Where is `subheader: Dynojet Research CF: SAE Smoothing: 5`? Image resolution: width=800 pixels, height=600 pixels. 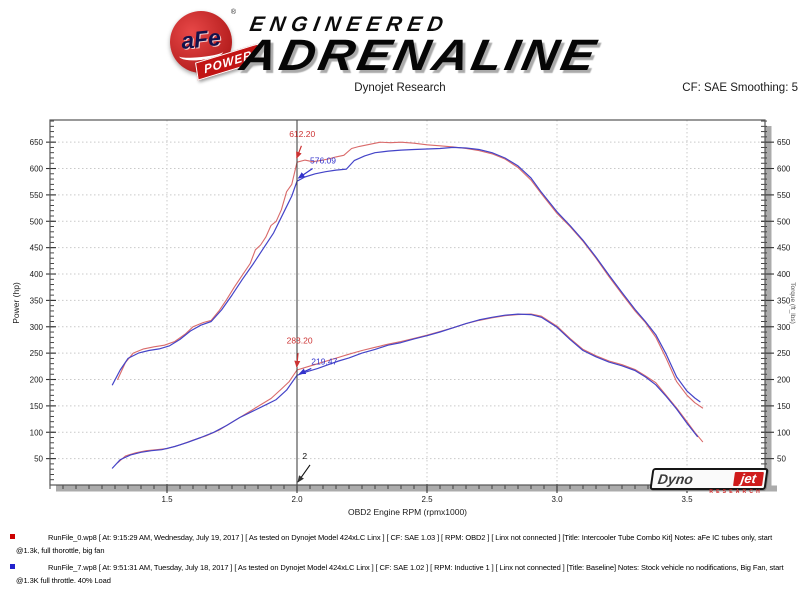
subheader: Dynojet Research CF: SAE Smoothing: 5 is located at coordinates (400, 90).